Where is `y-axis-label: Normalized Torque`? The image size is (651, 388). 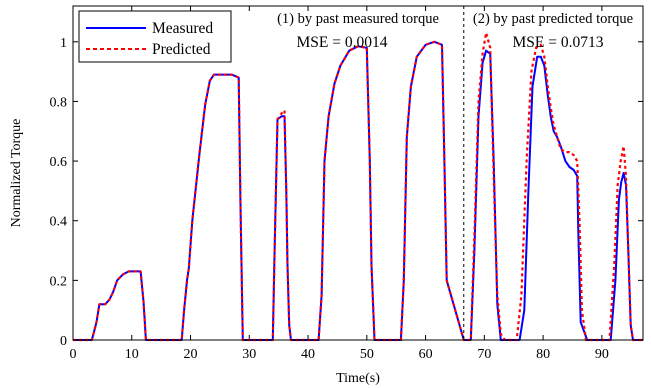 y-axis-label: Normalized Torque is located at coordinates (16, 173).